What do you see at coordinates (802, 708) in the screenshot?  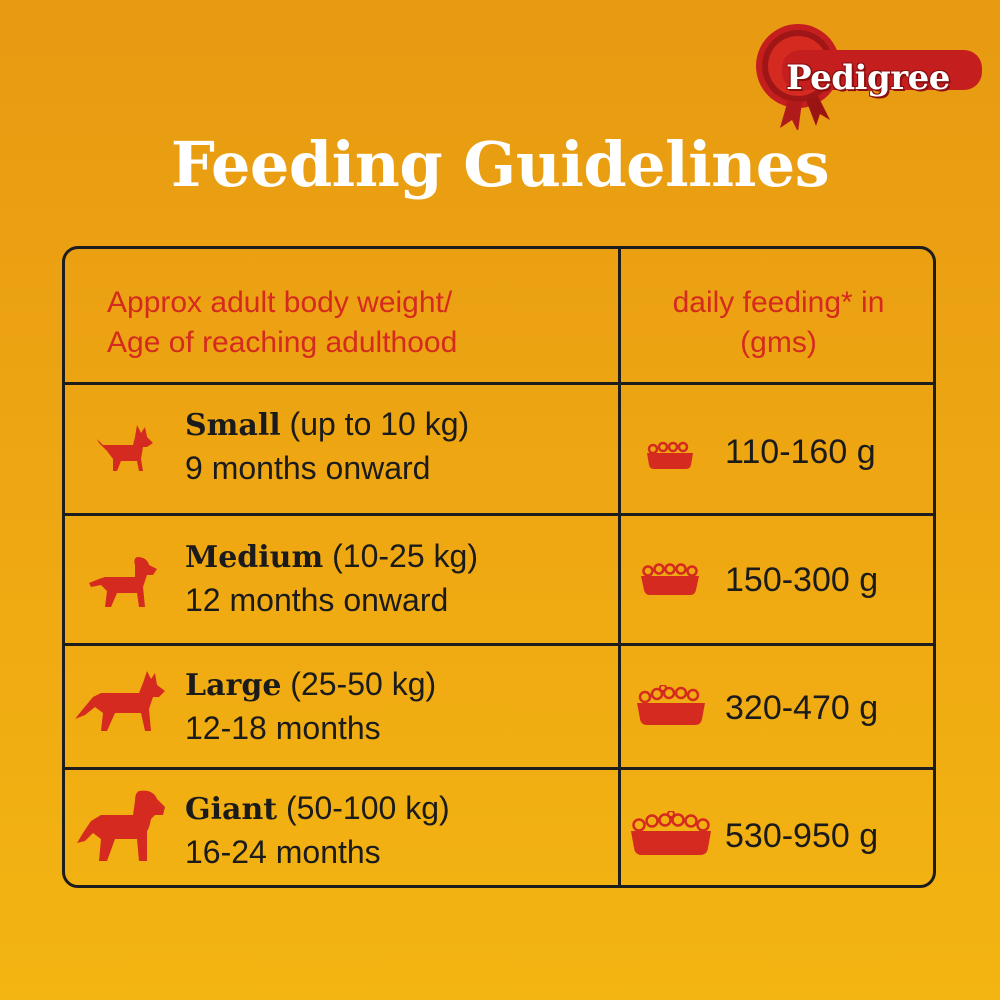 I see `feeding-amount: 320-470 g` at bounding box center [802, 708].